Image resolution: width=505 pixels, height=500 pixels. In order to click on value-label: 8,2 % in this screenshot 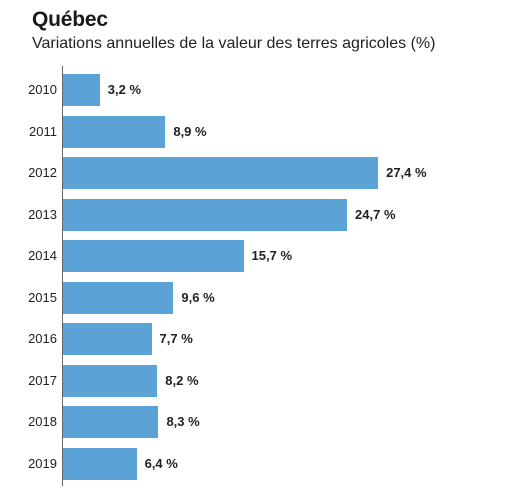, I will do `click(182, 380)`.